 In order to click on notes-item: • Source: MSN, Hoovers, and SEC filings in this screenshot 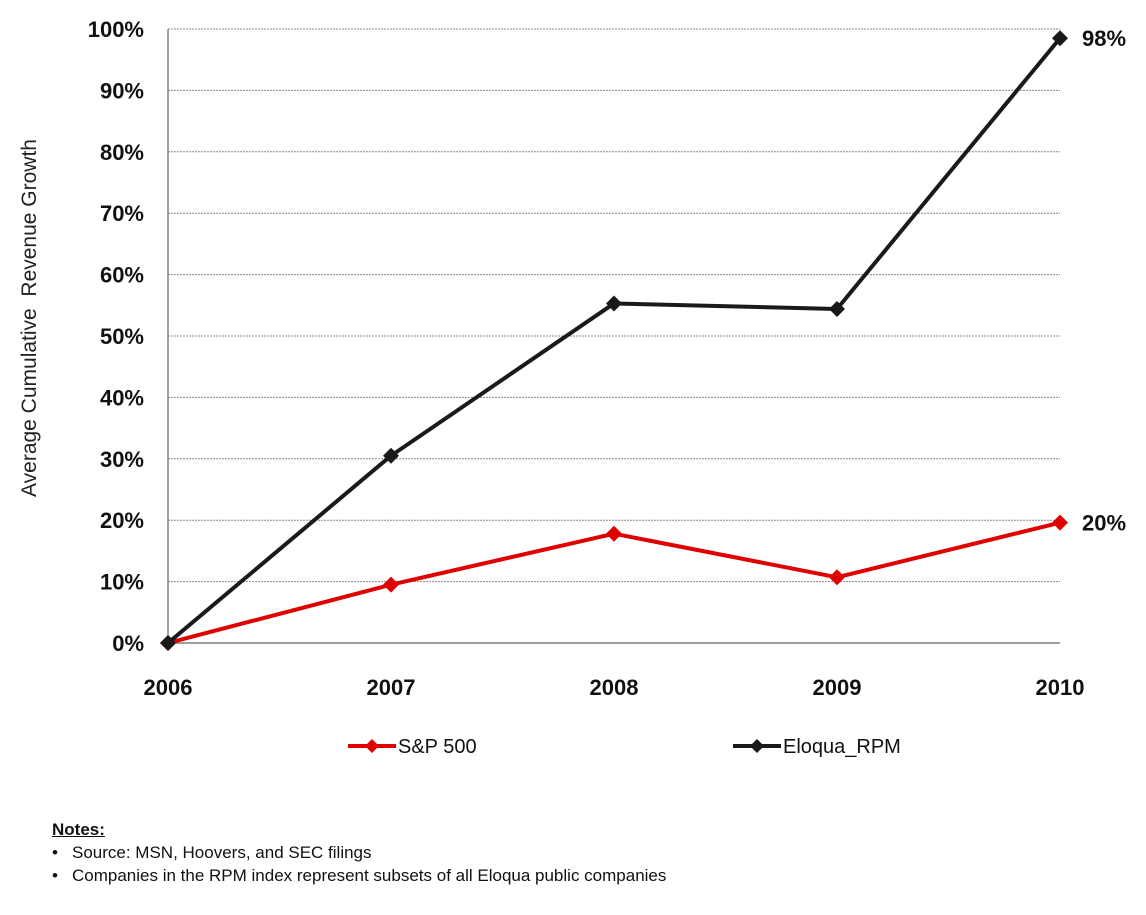, I will do `click(359, 852)`.